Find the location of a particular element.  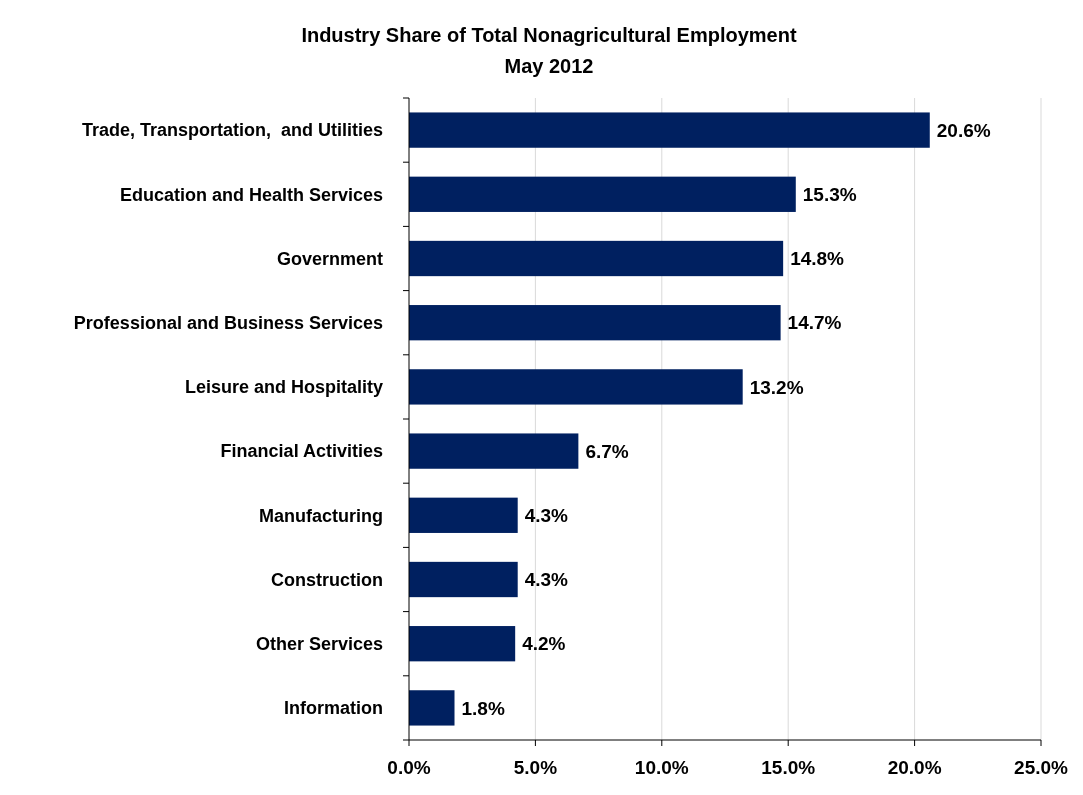

y-tick-label: Construction is located at coordinates (327, 579).